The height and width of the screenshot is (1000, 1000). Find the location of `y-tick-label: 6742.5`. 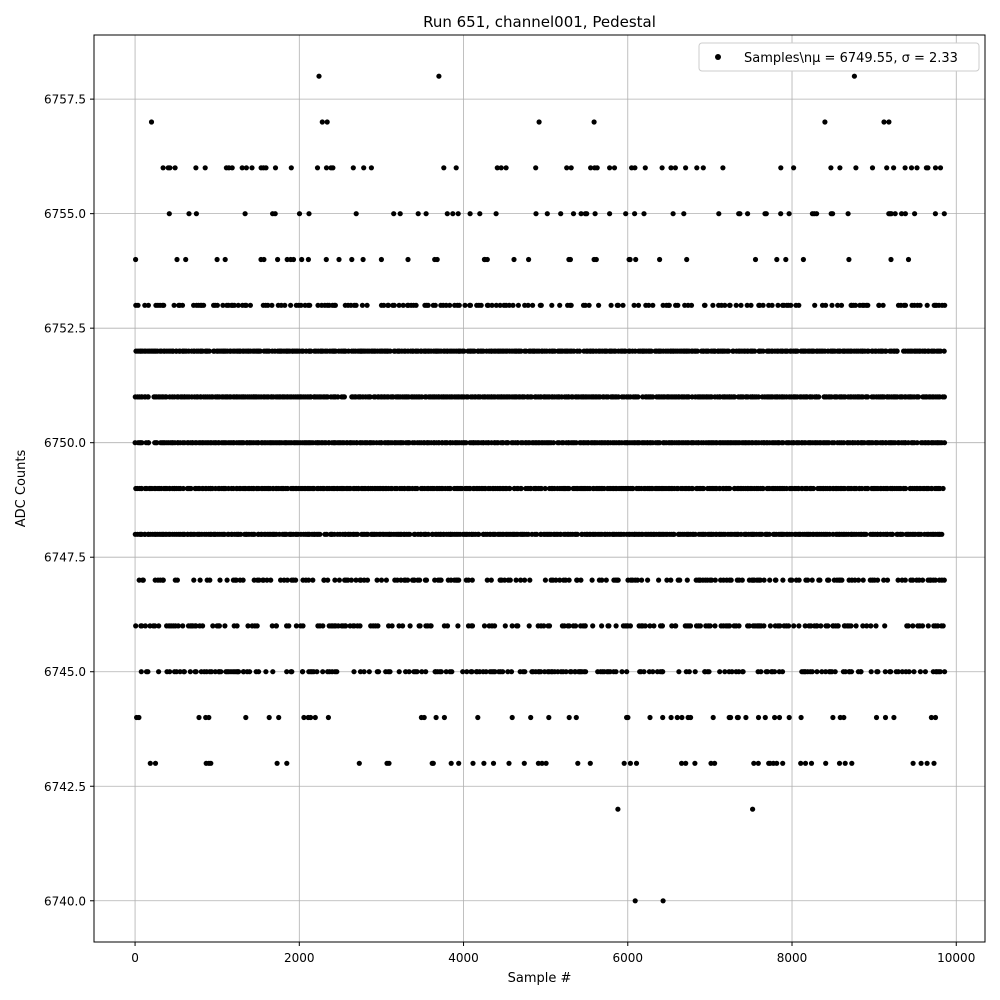

y-tick-label: 6742.5 is located at coordinates (65, 787).